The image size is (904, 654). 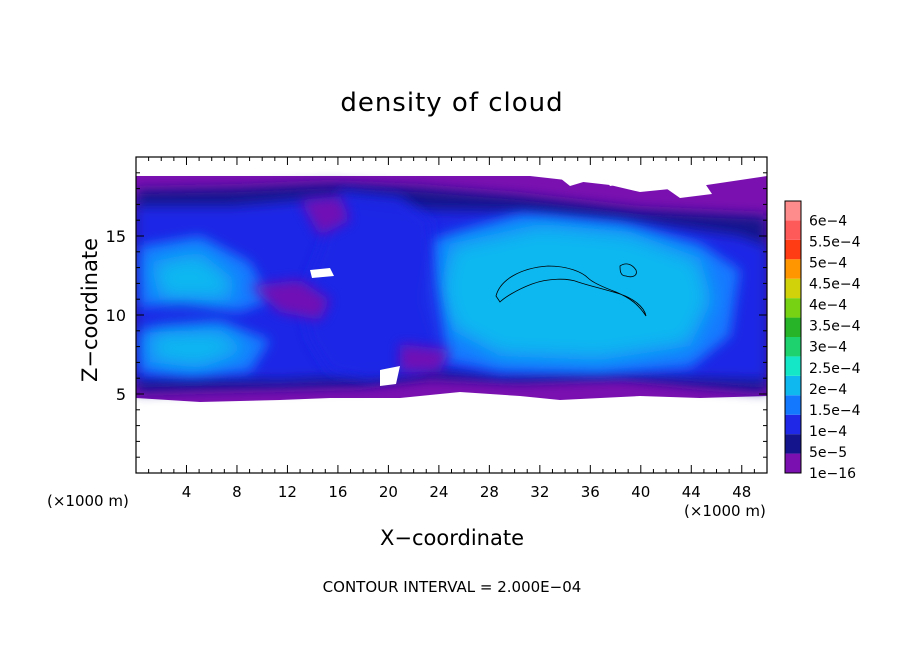 I want to click on colorbar-label: 1.5e−4, so click(x=835, y=411).